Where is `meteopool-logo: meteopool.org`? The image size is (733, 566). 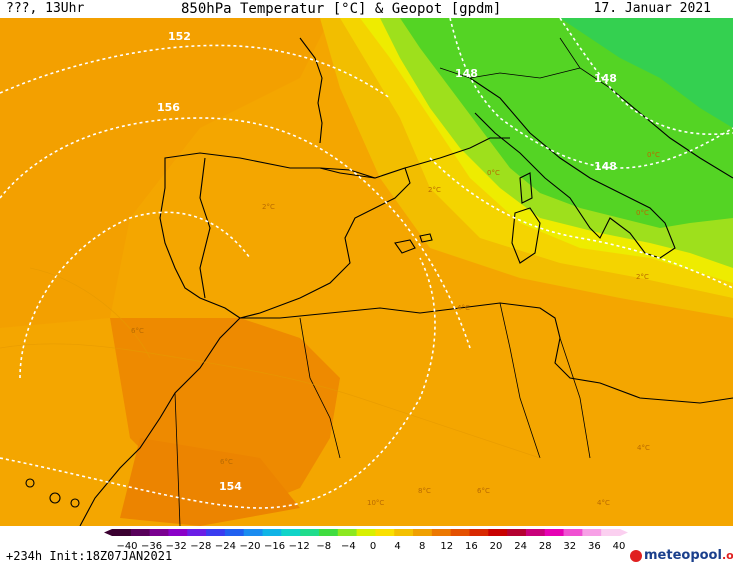
meteopool-logo: meteopool.org is located at coordinates (681, 555).